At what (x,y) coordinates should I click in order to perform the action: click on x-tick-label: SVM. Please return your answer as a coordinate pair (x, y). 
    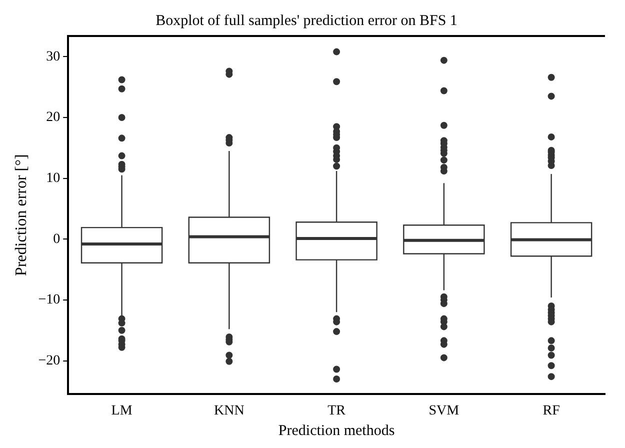
    Looking at the image, I should click on (444, 410).